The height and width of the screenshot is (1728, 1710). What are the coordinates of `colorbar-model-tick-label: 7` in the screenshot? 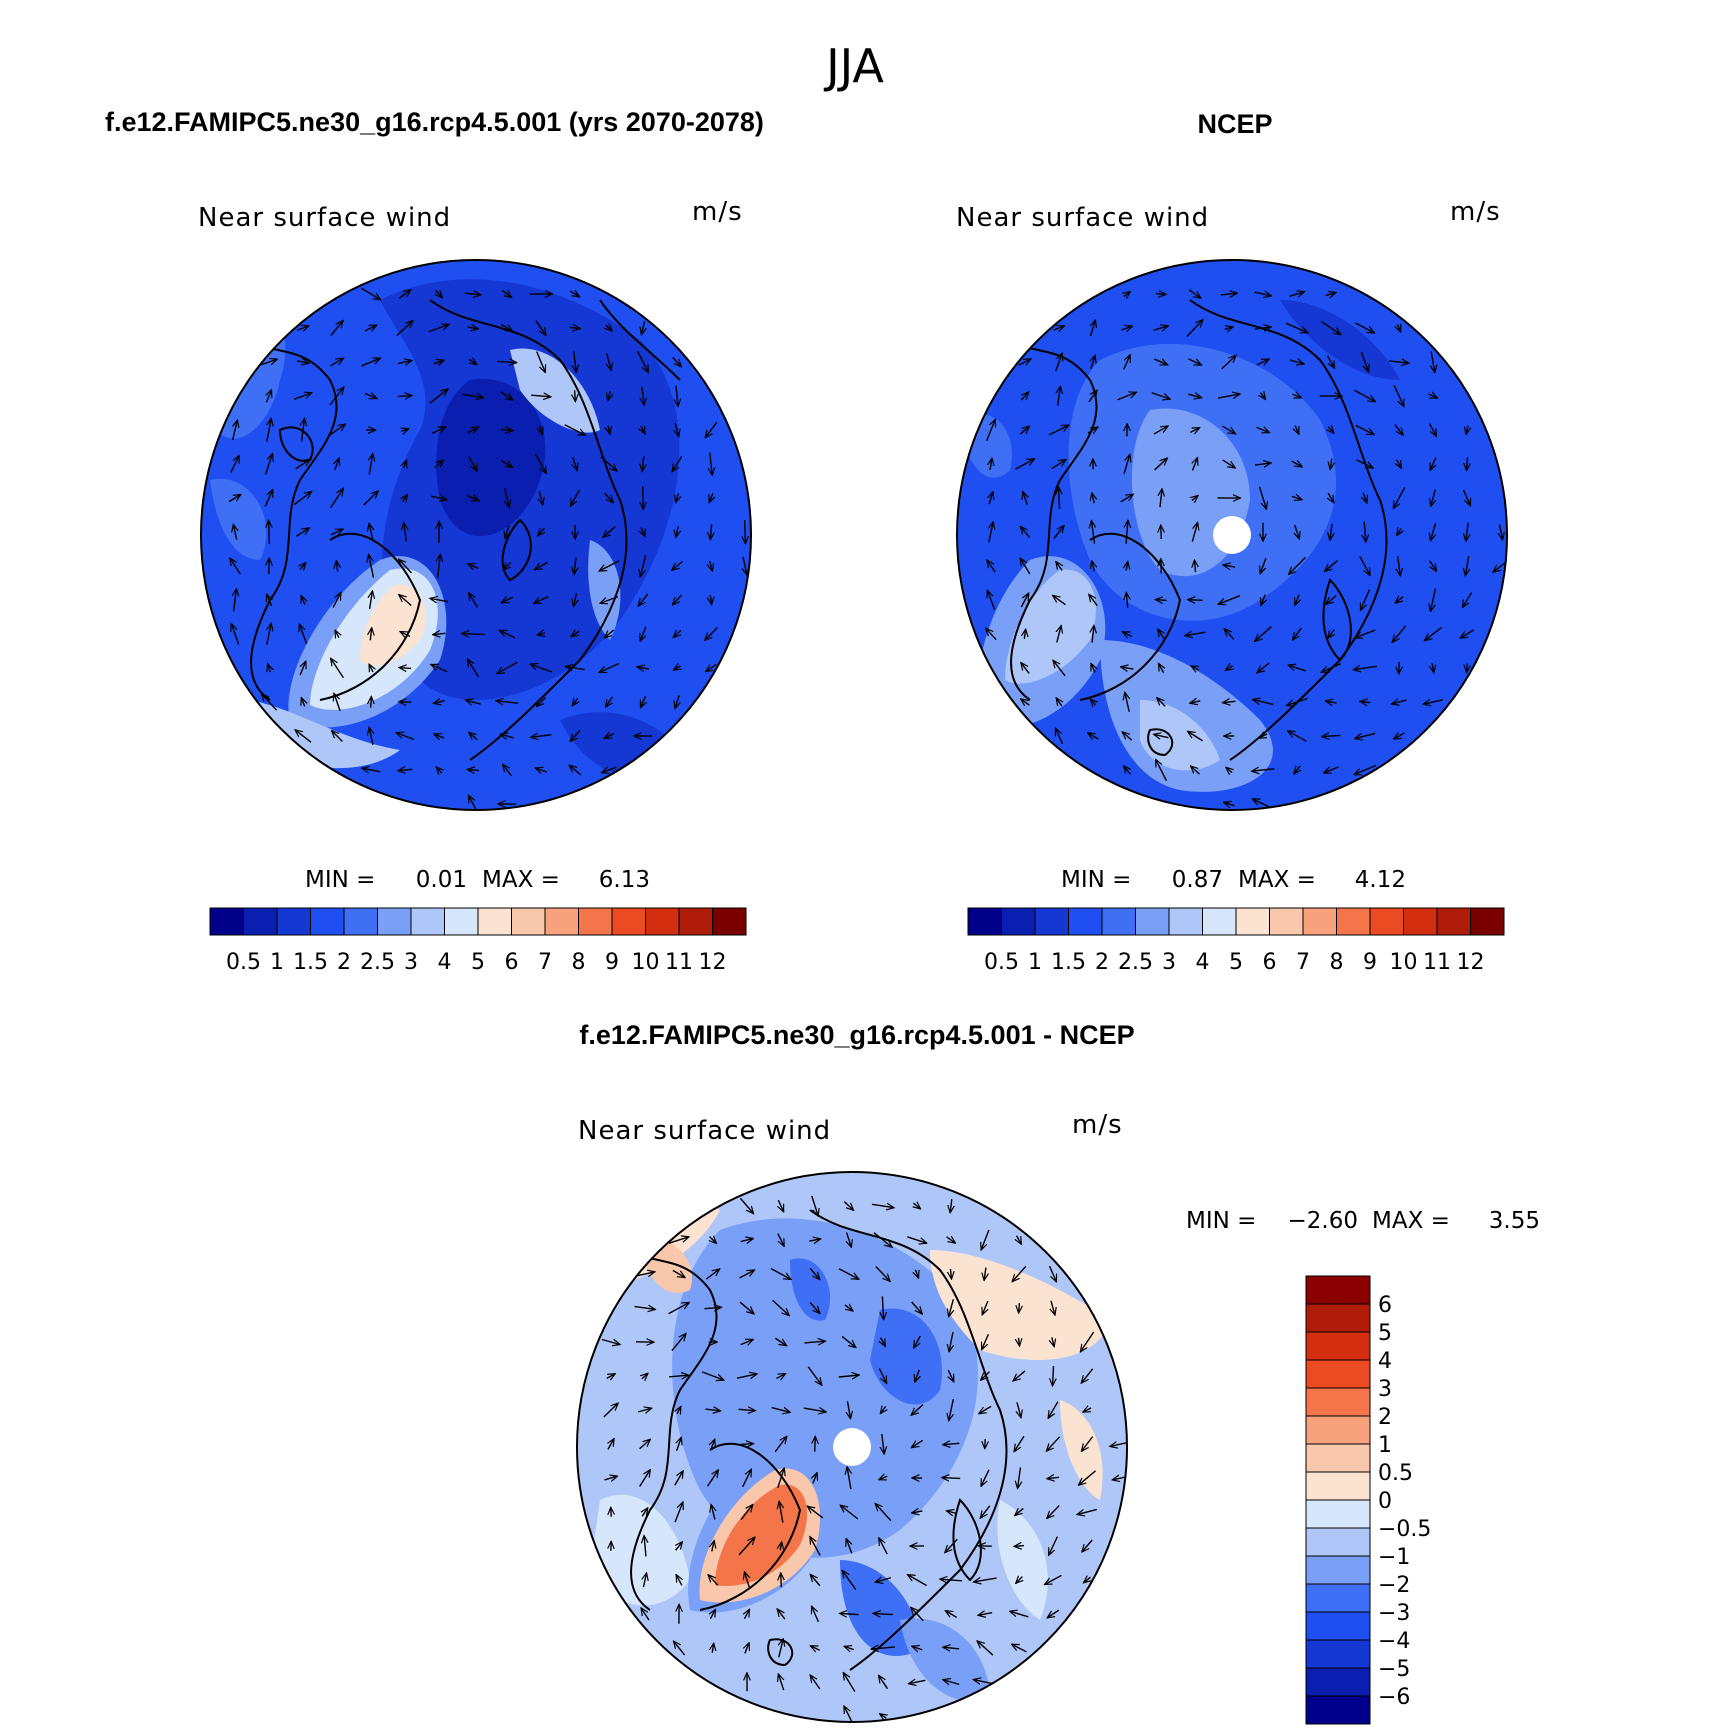 It's located at (545, 962).